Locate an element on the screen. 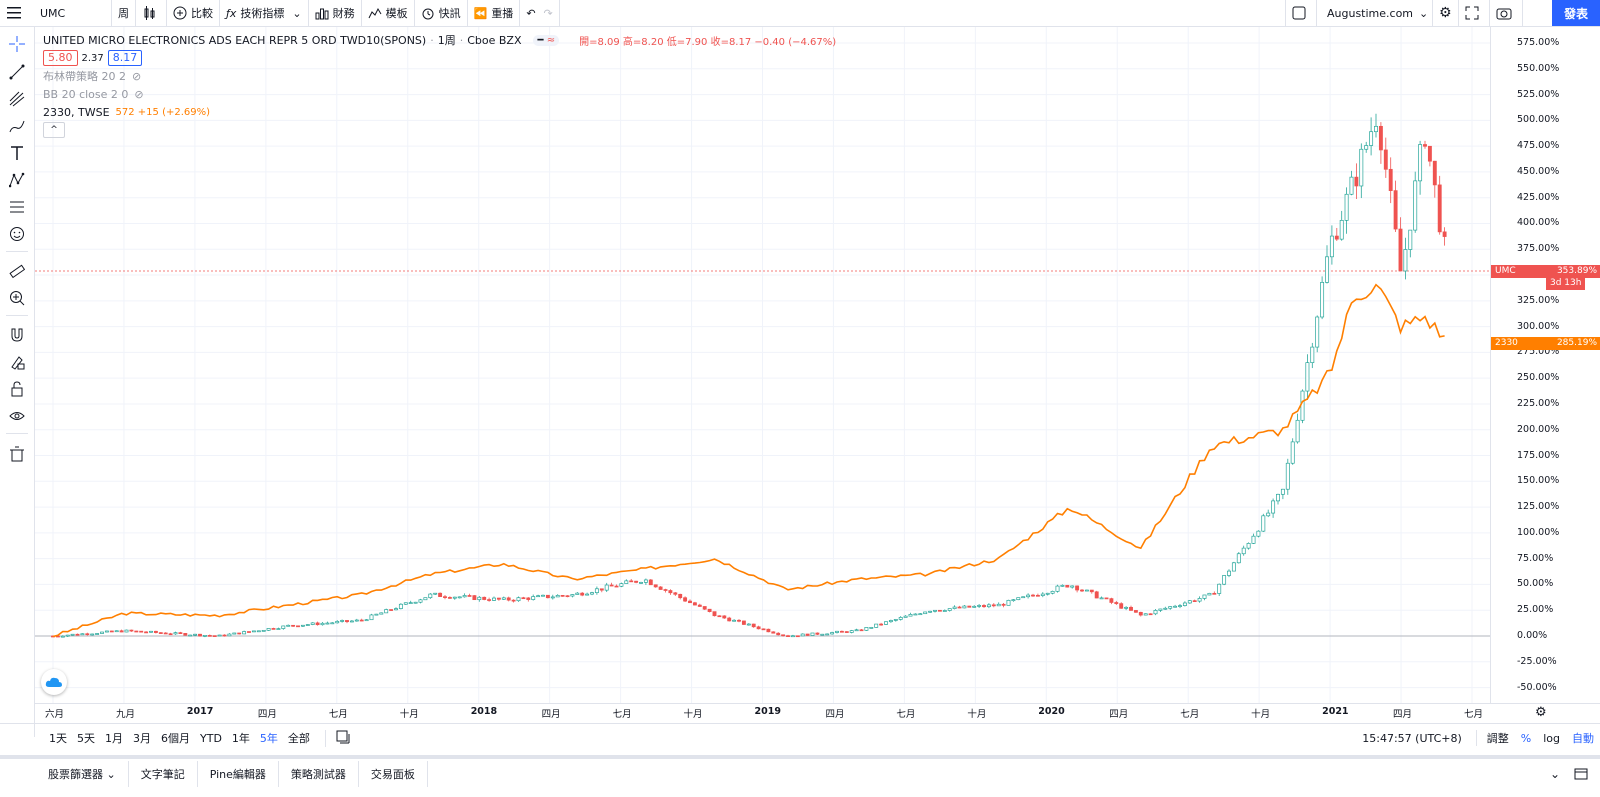  price-tick-label: 500.00% is located at coordinates (1538, 120).